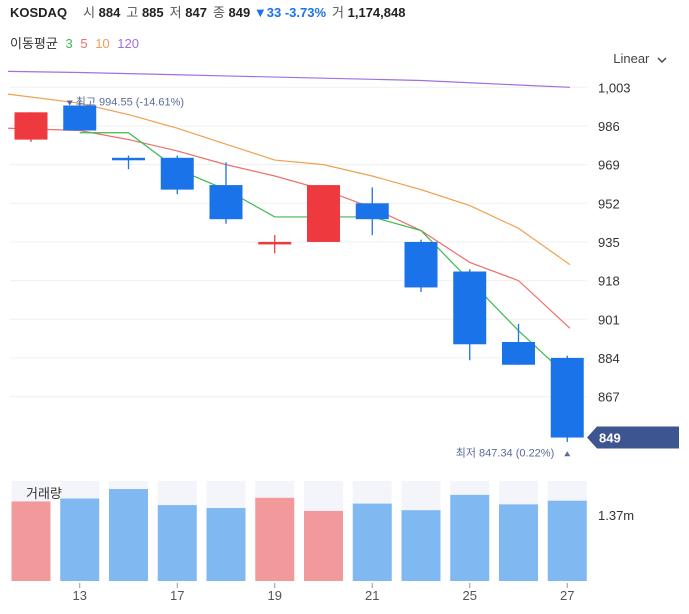 The image size is (689, 614). Describe the element at coordinates (616, 301) in the screenshot. I see `y-axis: 1,003 986 969 952 935 918 901 884 867 1.37m` at that location.